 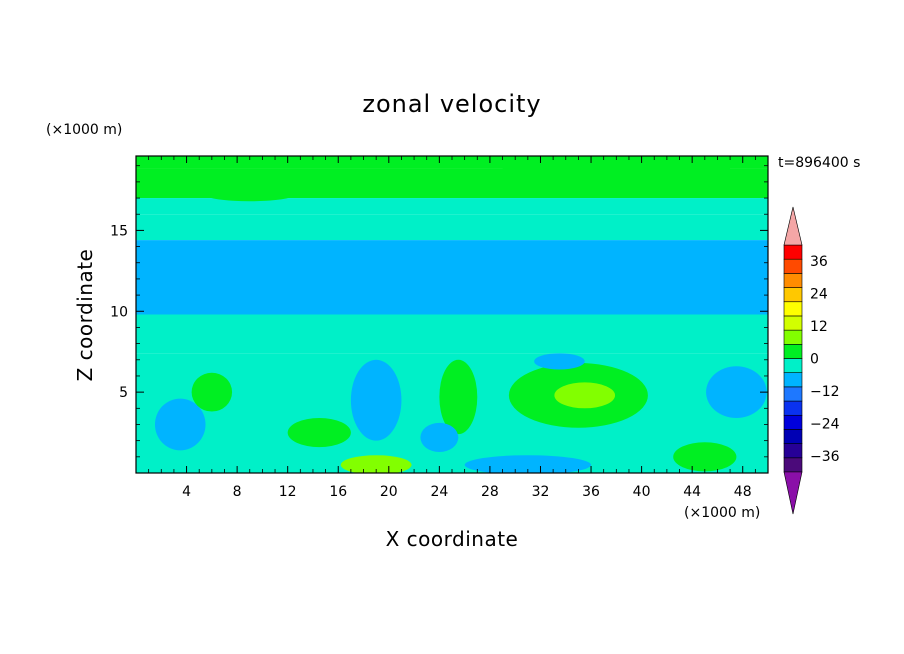 I want to click on x-tick-label: 4, so click(x=186, y=492).